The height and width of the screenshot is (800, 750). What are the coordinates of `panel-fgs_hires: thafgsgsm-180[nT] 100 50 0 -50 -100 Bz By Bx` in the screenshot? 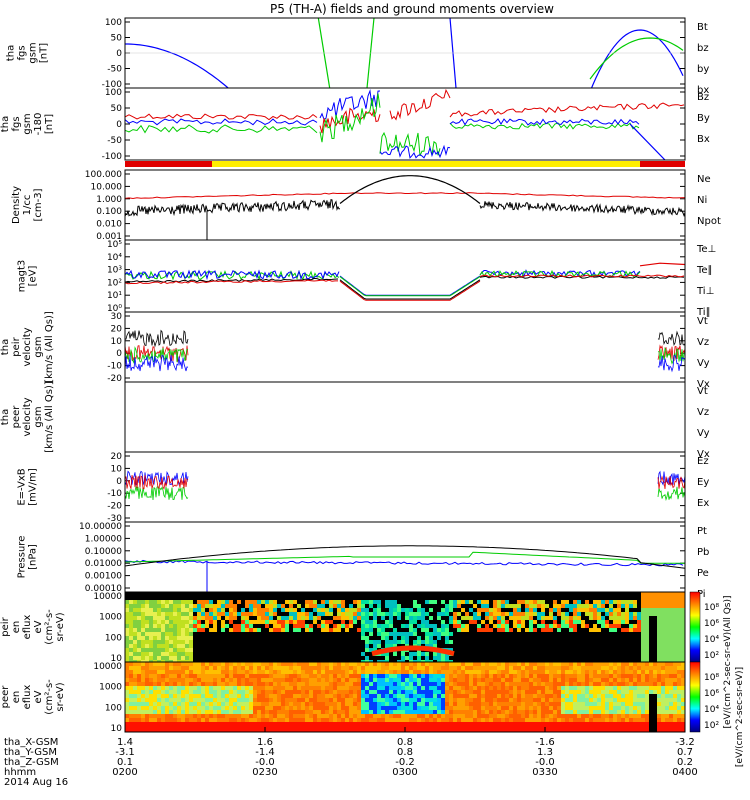 It's located at (355, 124).